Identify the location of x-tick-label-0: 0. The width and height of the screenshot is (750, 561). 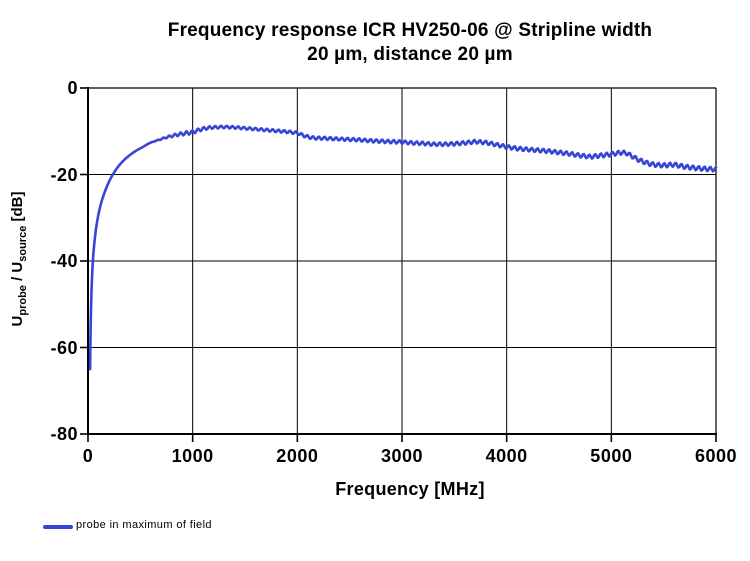
(88, 456).